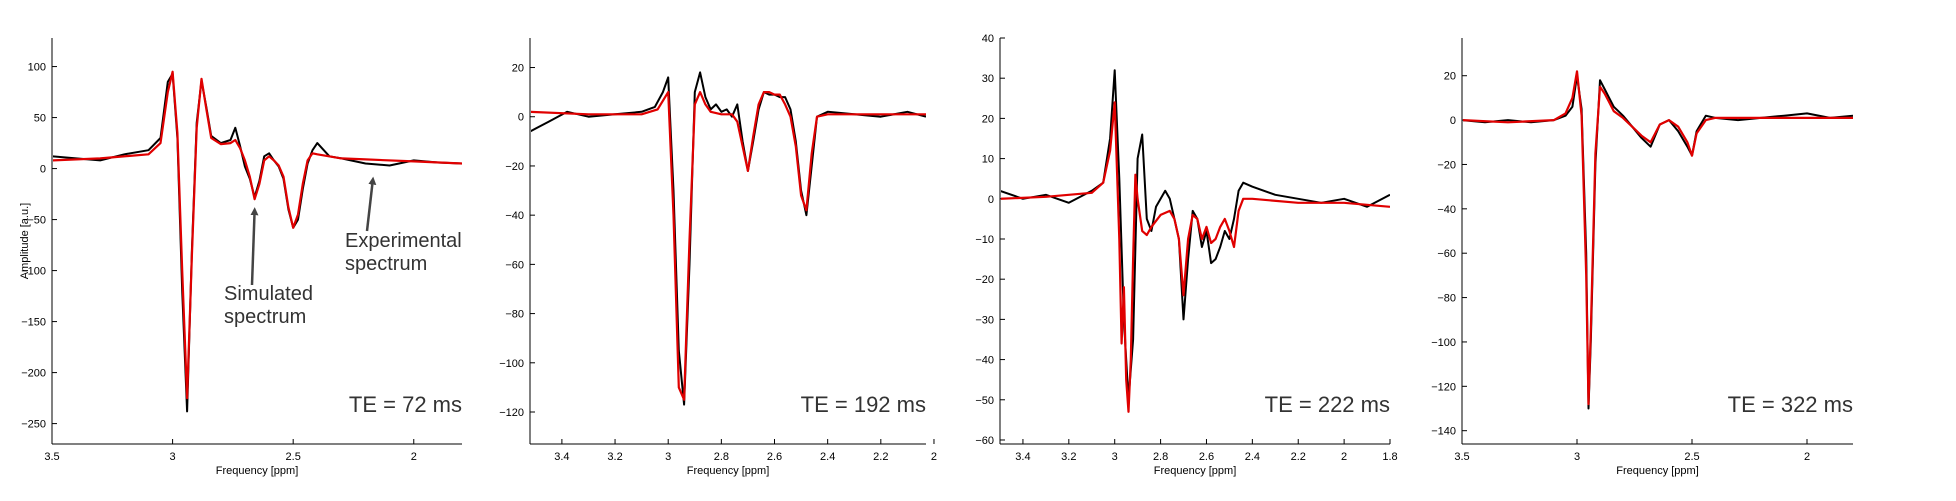 The height and width of the screenshot is (501, 1956). What do you see at coordinates (863, 404) in the screenshot?
I see `te-label: TE = 192 ms` at bounding box center [863, 404].